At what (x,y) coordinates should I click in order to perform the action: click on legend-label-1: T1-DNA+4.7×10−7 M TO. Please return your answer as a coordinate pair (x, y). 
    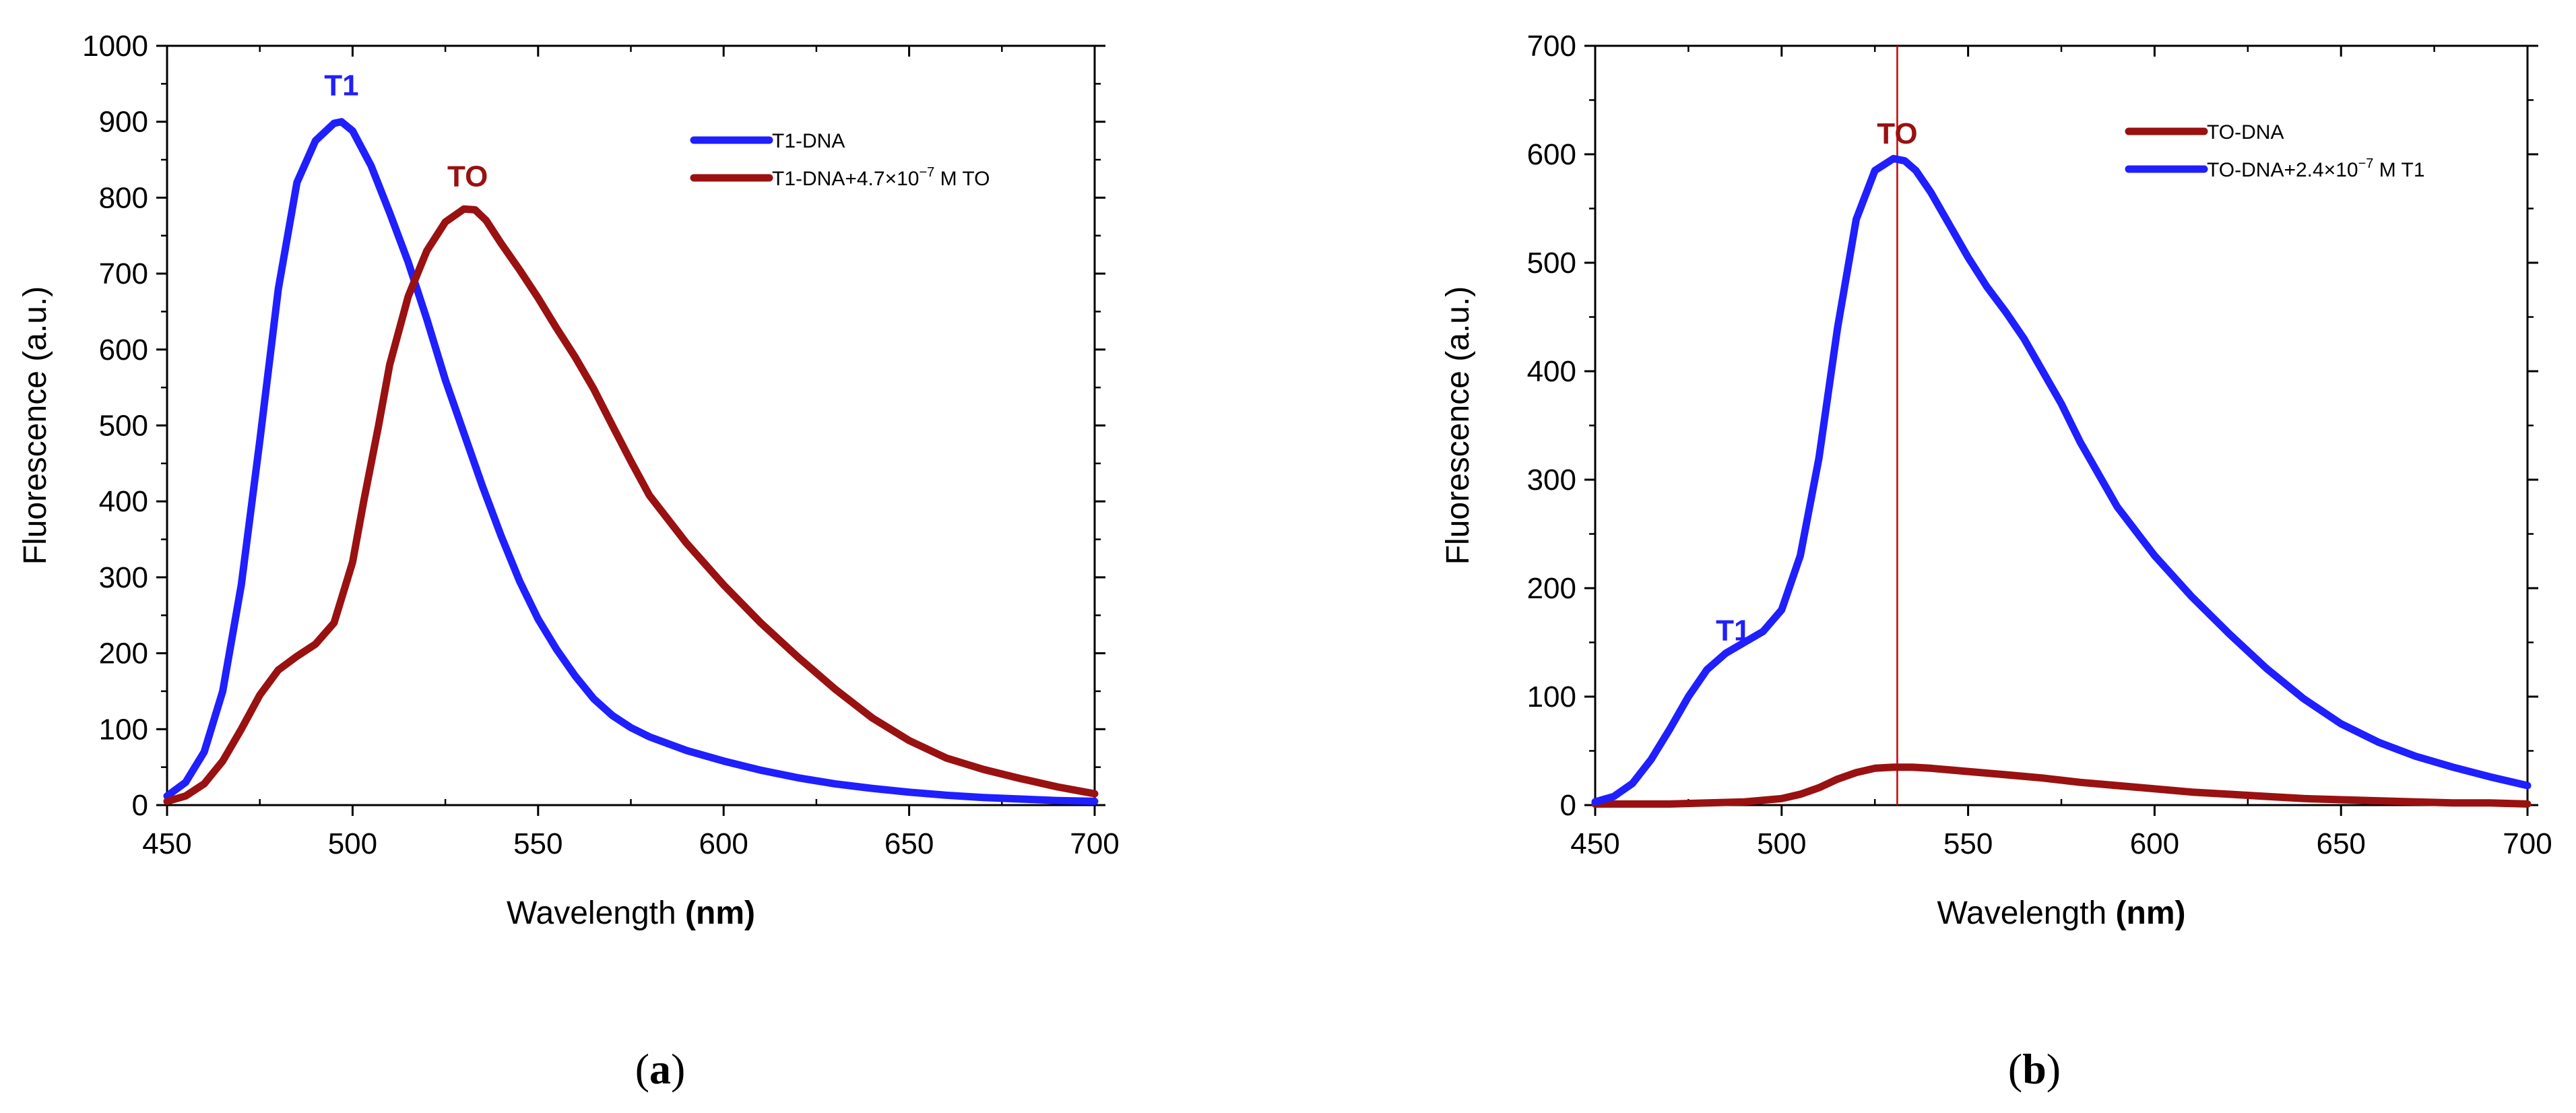
    Looking at the image, I should click on (881, 177).